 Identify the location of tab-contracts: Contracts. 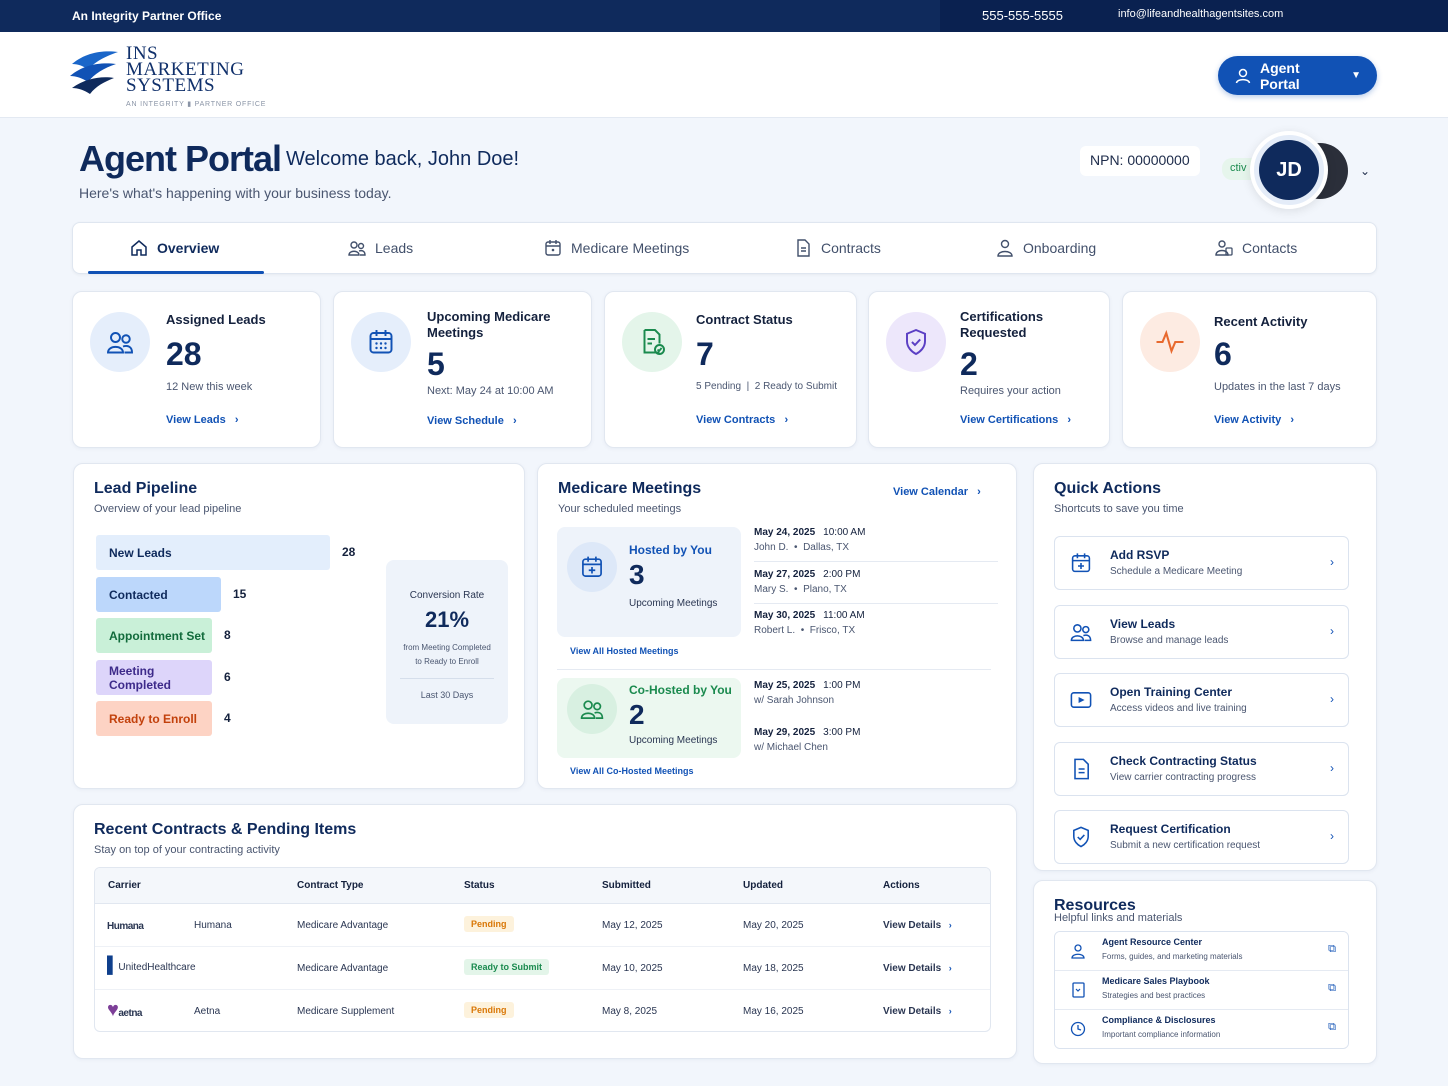
(837, 248).